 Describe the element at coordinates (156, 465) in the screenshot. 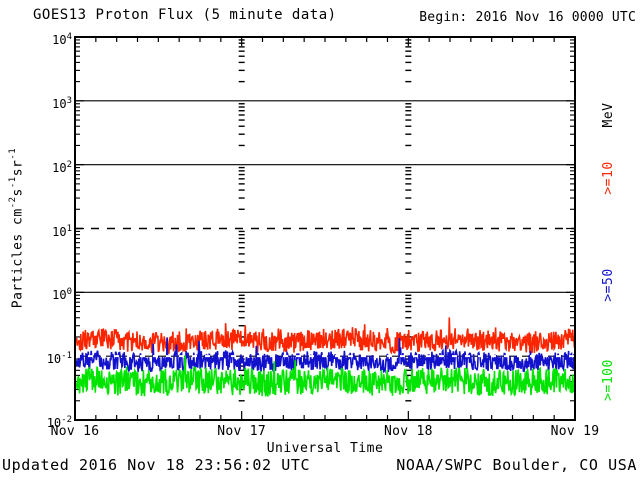

I see `updated-timestamp: Updated 2016 Nov 18 23:56:02 UTC` at that location.